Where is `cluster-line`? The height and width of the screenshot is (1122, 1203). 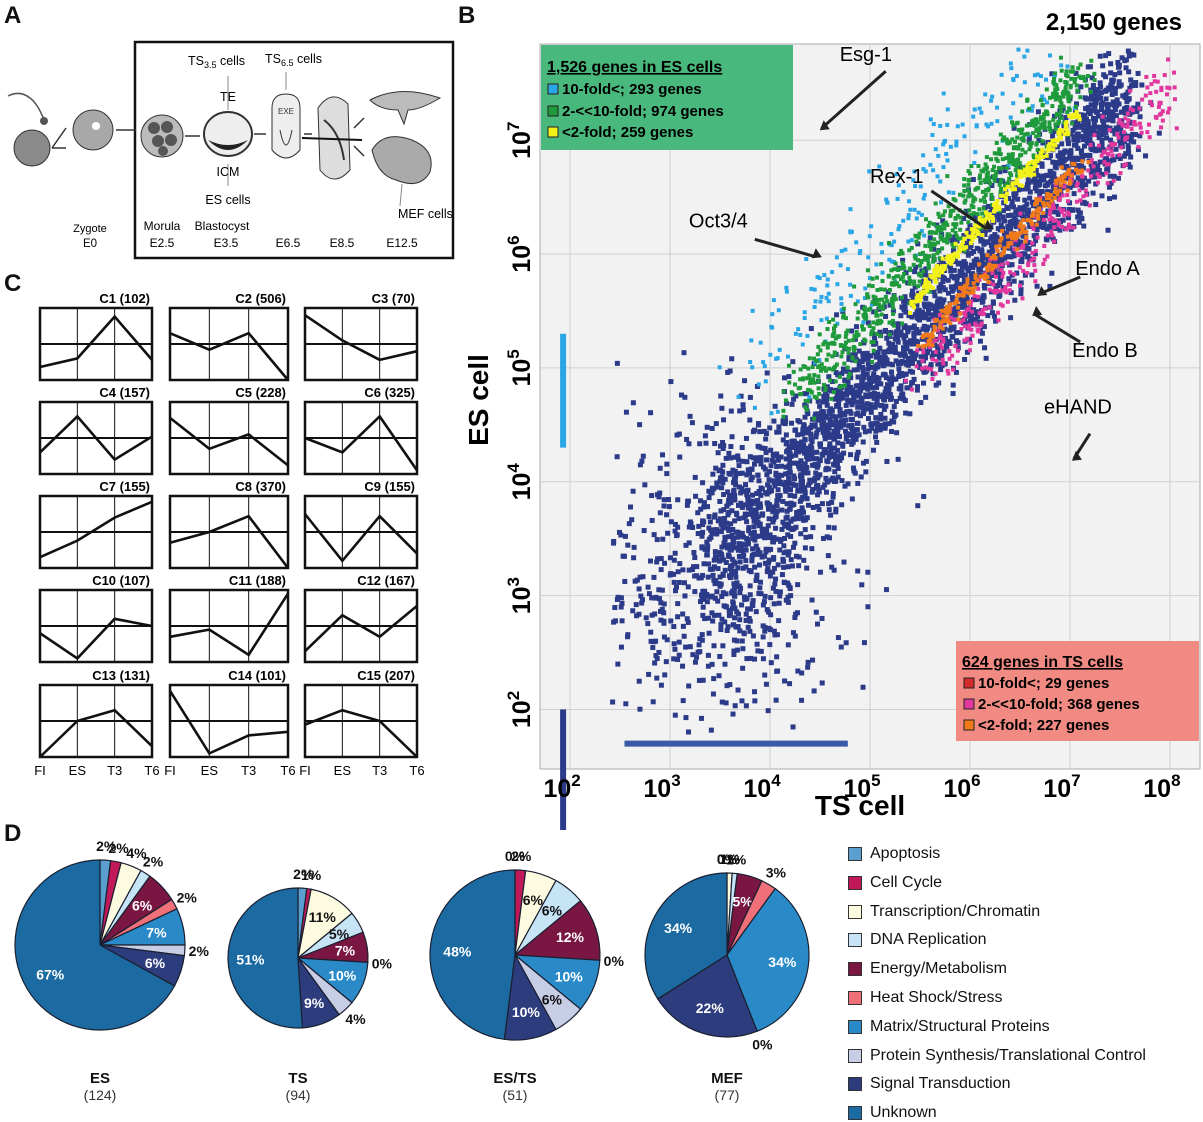
cluster-line is located at coordinates (361, 537).